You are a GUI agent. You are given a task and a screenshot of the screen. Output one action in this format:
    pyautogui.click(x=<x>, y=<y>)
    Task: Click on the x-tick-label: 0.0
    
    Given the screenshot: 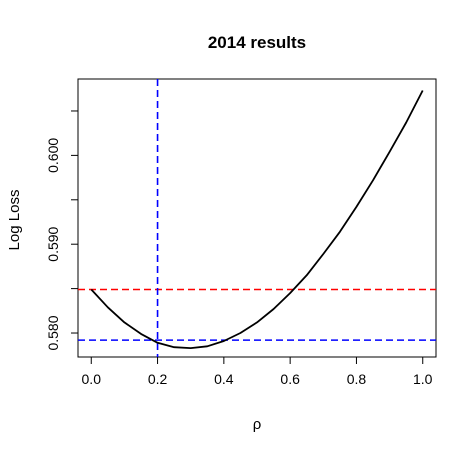 What is the action you would take?
    pyautogui.click(x=92, y=379)
    